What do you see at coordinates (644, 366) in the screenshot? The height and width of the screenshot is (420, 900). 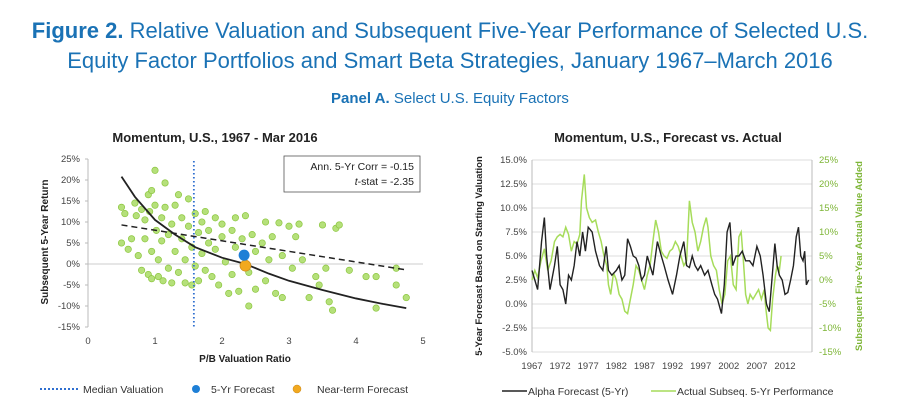 I see `x-tick-label: 1987` at bounding box center [644, 366].